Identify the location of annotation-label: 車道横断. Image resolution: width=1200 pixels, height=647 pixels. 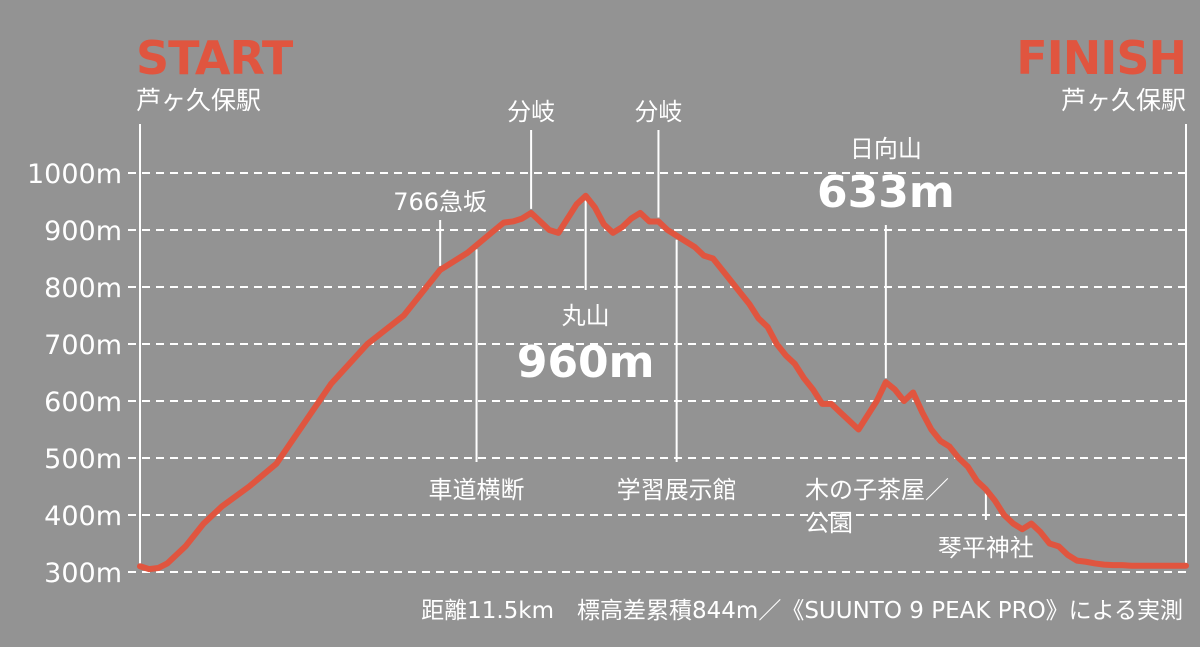
(477, 490).